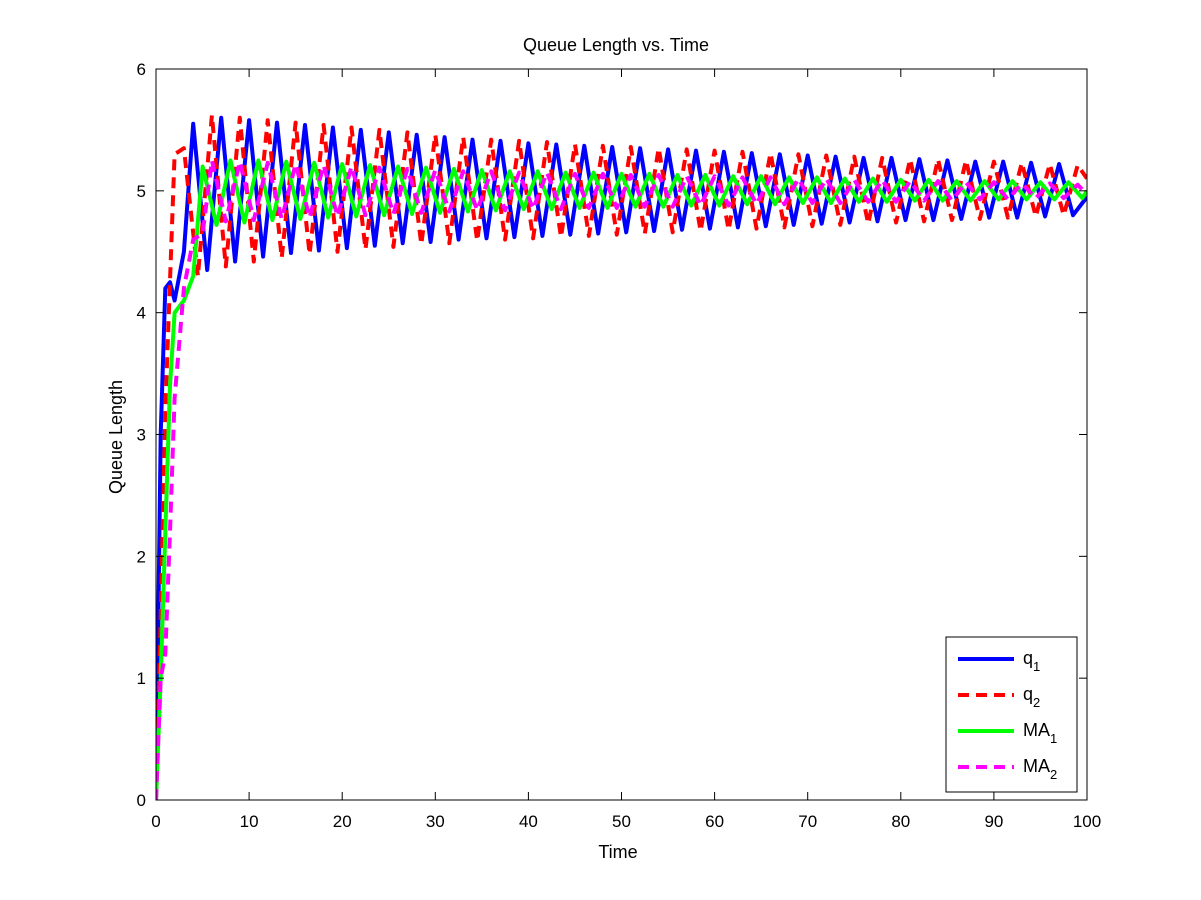 The width and height of the screenshot is (1201, 900). Describe the element at coordinates (1031, 661) in the screenshot. I see `legend-label-q1: q1` at that location.